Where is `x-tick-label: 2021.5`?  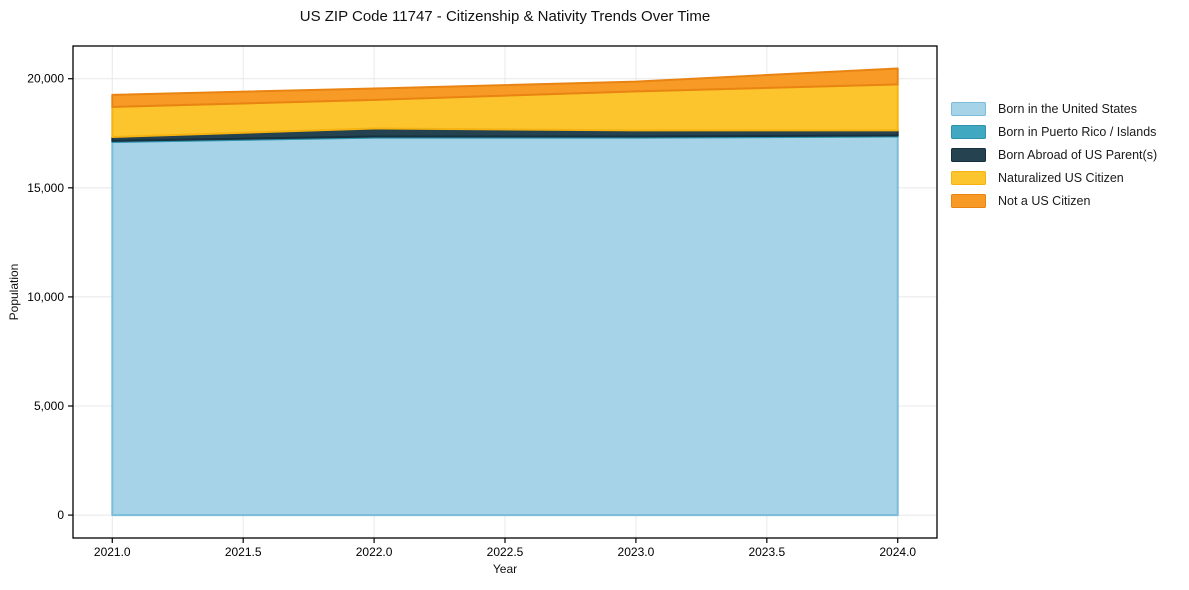
x-tick-label: 2021.5 is located at coordinates (243, 552).